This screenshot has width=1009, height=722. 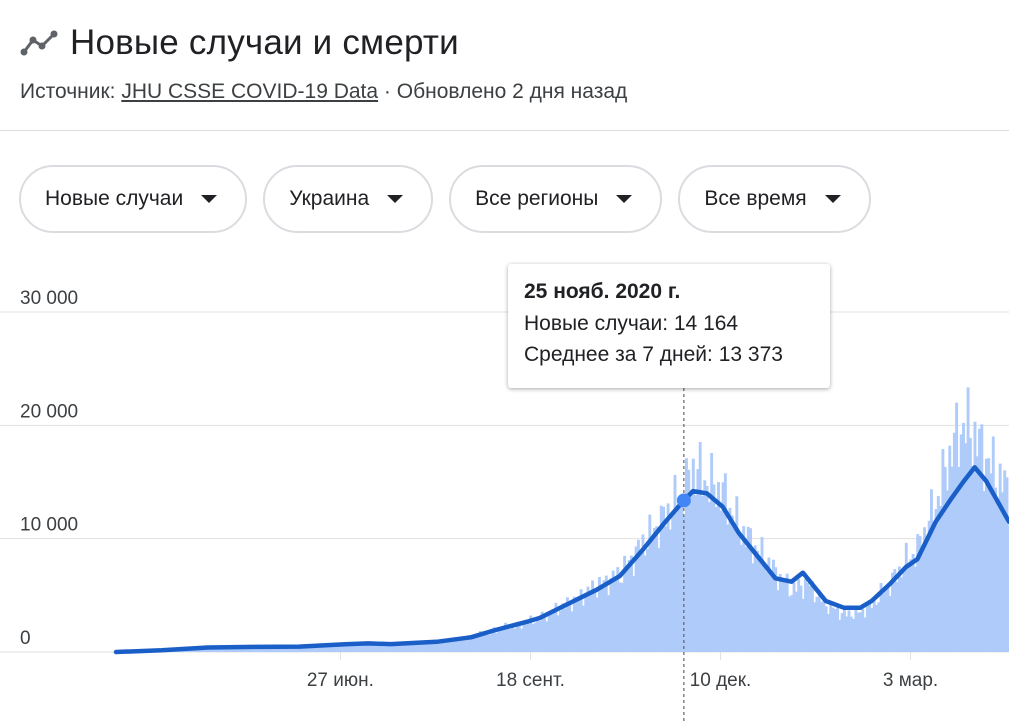 I want to click on y-tick-label: 10 000, so click(x=49, y=525).